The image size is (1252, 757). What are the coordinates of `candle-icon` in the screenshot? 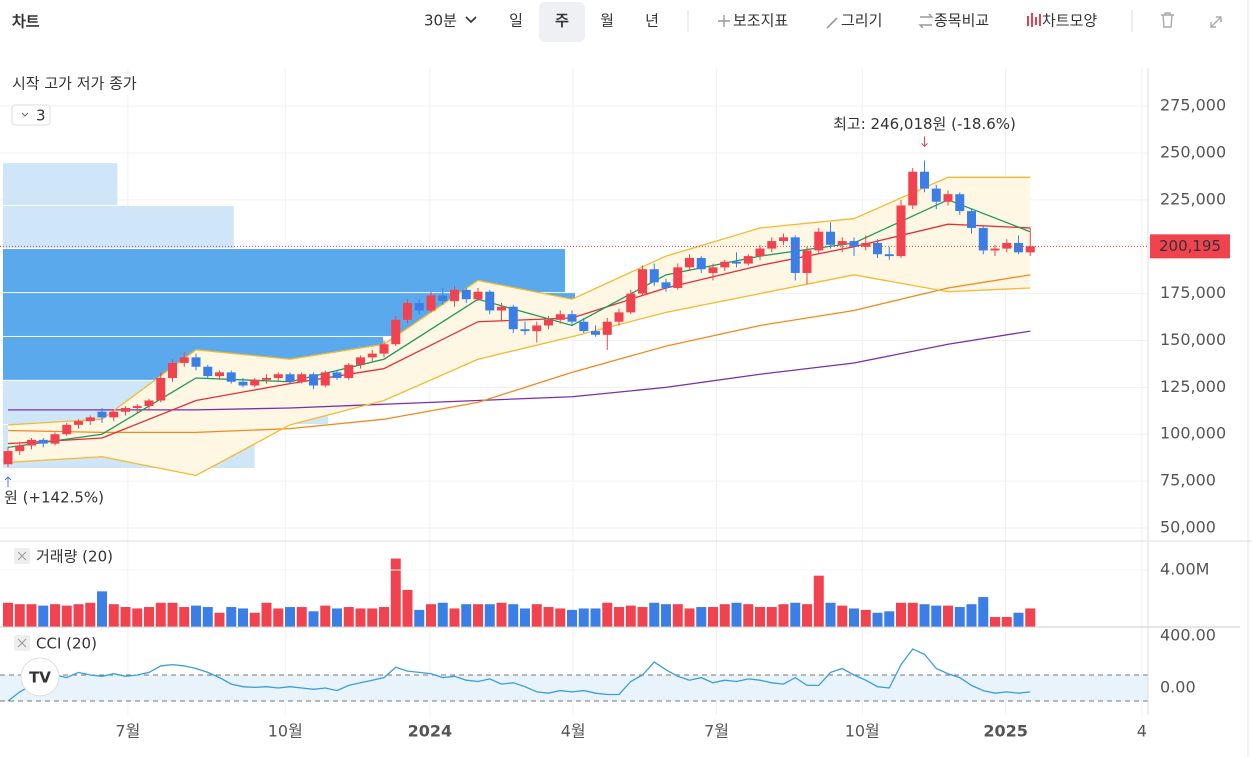 It's located at (1034, 20).